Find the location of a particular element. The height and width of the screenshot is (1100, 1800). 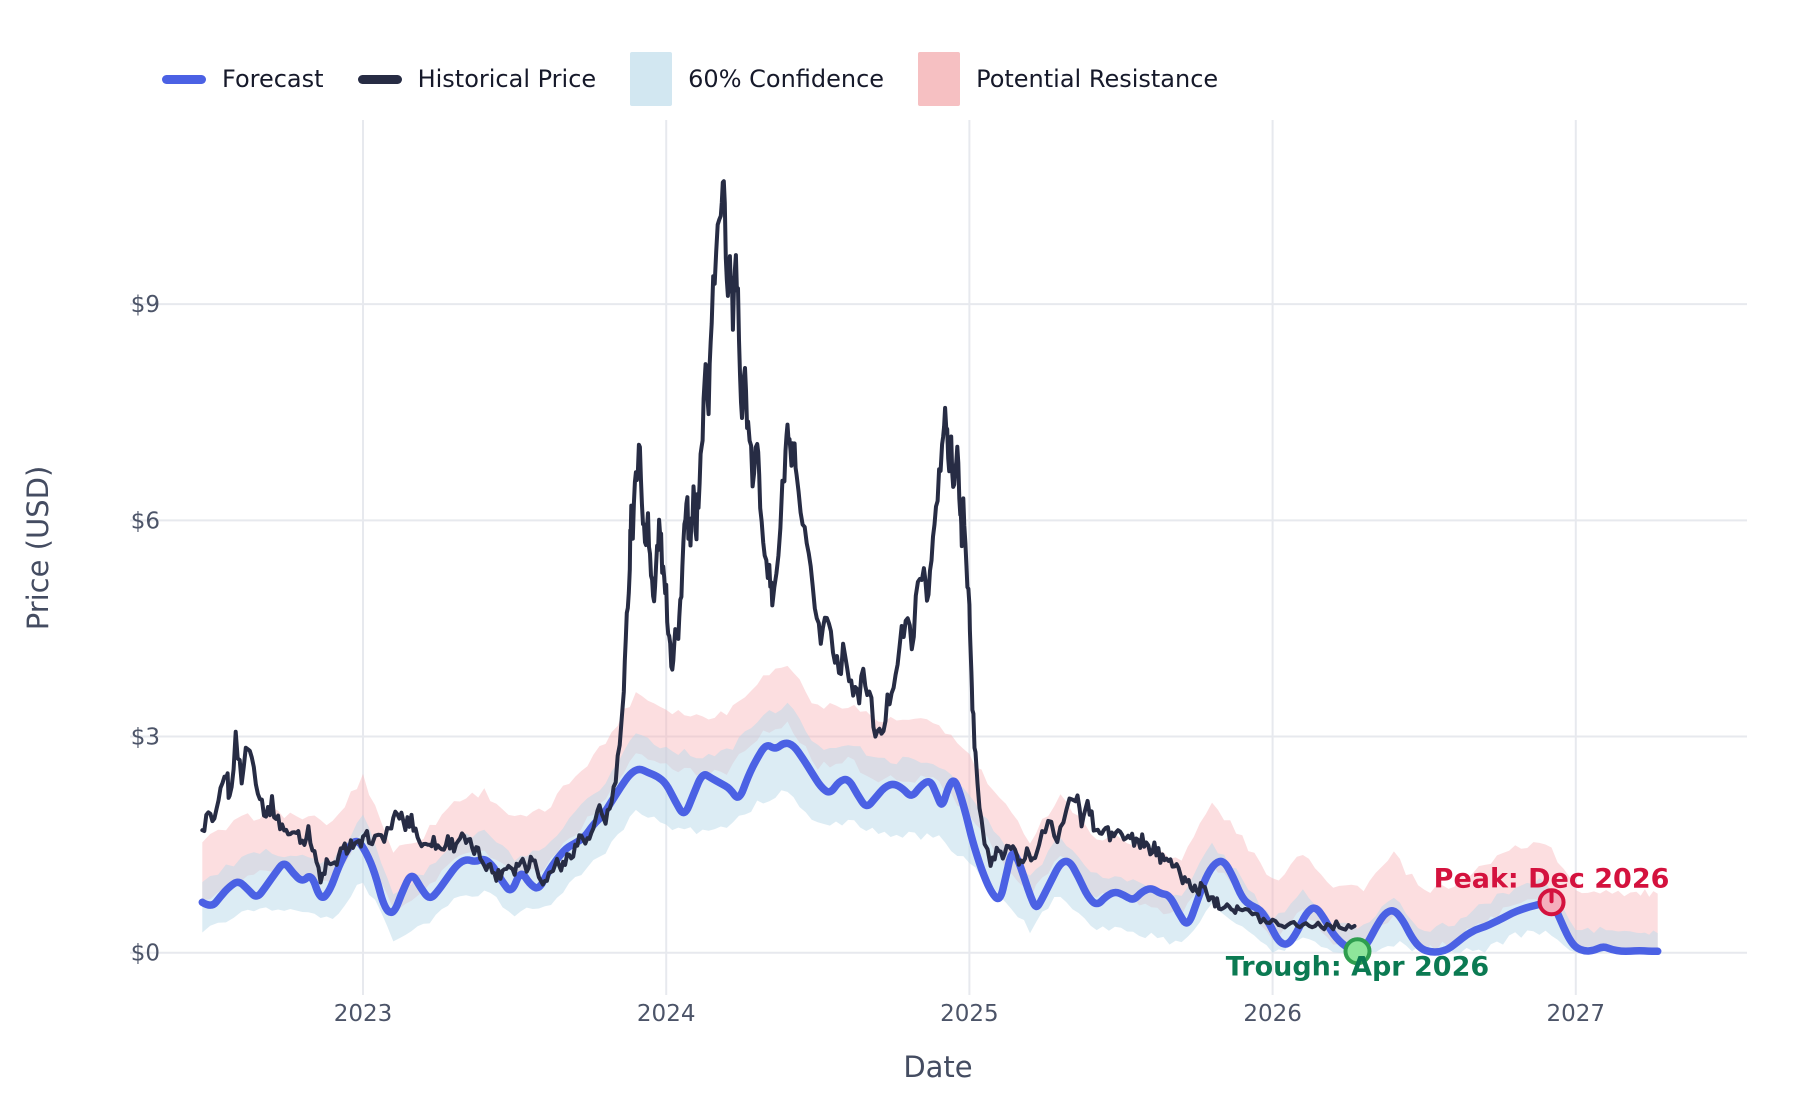

x-tick-label: 2025 is located at coordinates (969, 1014).